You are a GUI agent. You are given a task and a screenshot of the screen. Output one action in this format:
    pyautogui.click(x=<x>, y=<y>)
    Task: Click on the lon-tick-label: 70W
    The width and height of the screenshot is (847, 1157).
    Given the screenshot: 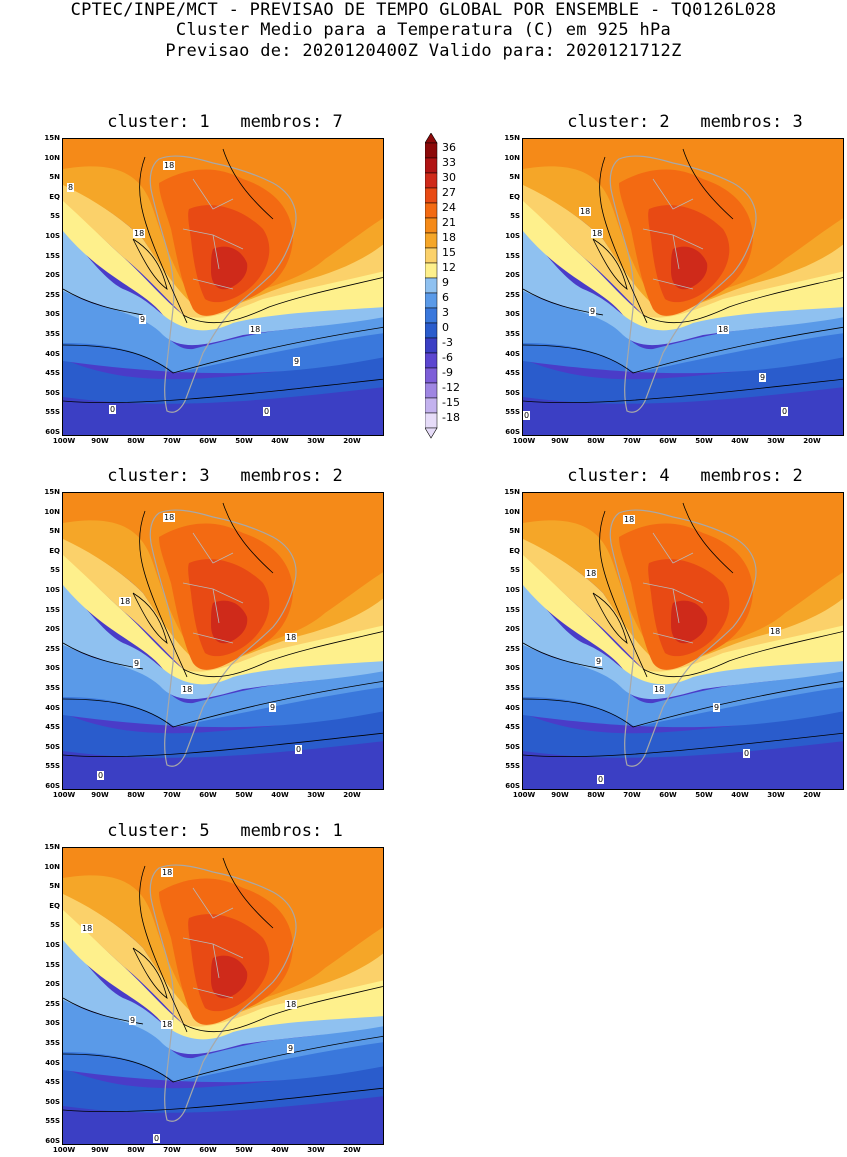 What is the action you would take?
    pyautogui.click(x=632, y=441)
    